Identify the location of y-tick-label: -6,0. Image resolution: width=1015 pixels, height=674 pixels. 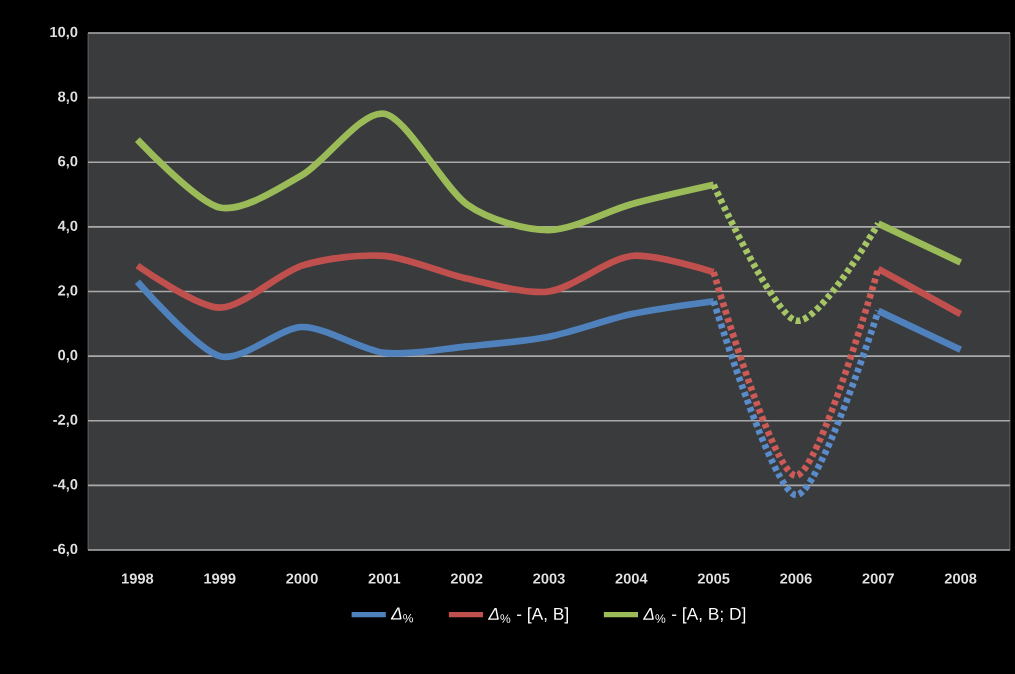
(65, 550).